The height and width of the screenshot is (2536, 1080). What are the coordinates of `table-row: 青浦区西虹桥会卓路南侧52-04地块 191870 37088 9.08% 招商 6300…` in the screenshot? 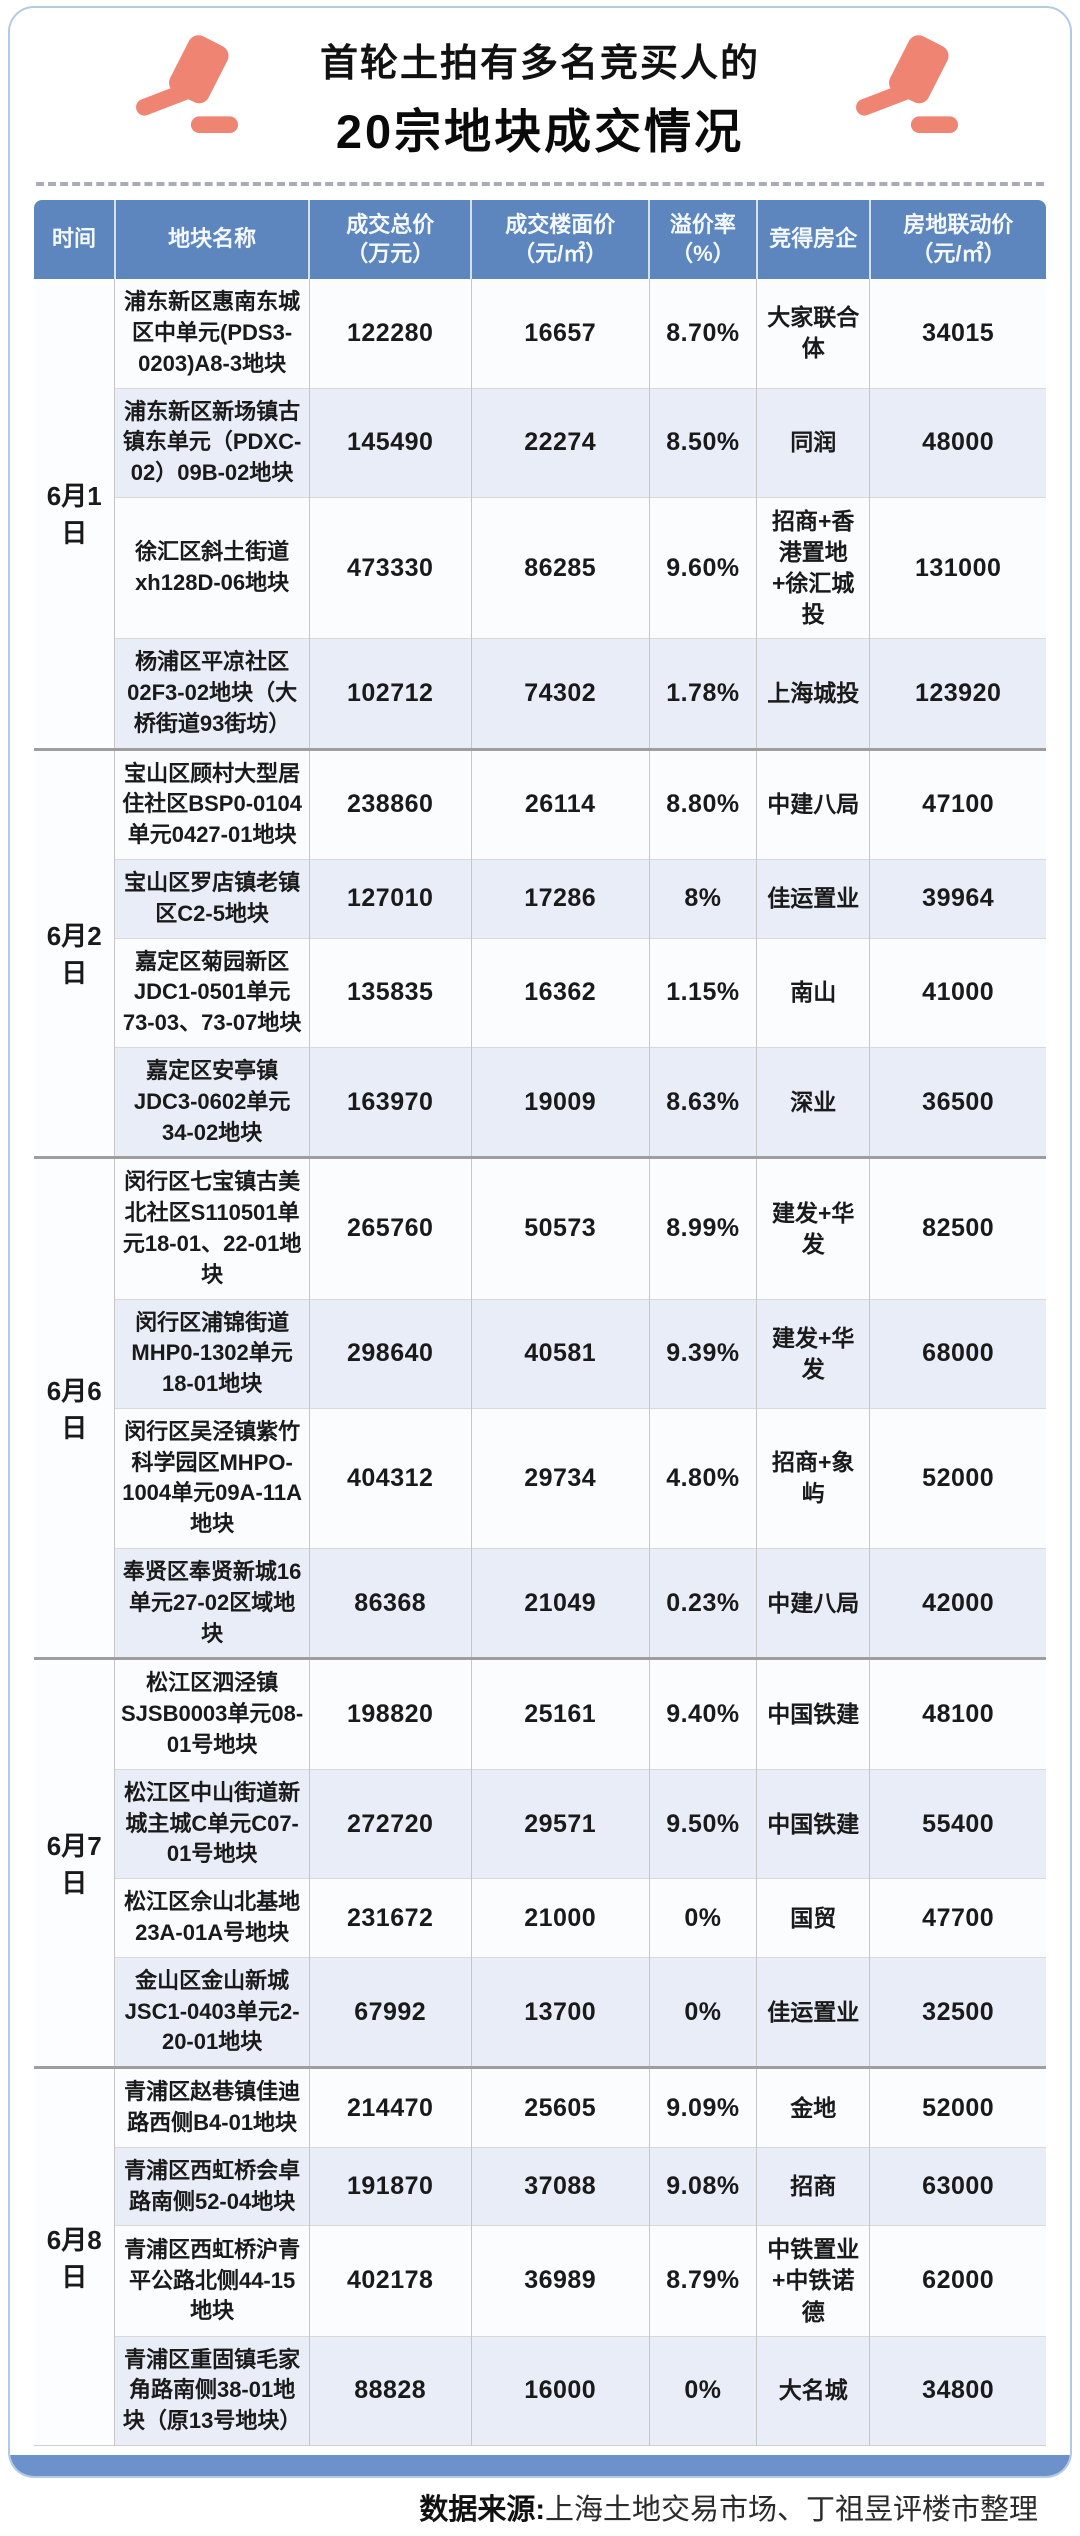 It's located at (540, 2186).